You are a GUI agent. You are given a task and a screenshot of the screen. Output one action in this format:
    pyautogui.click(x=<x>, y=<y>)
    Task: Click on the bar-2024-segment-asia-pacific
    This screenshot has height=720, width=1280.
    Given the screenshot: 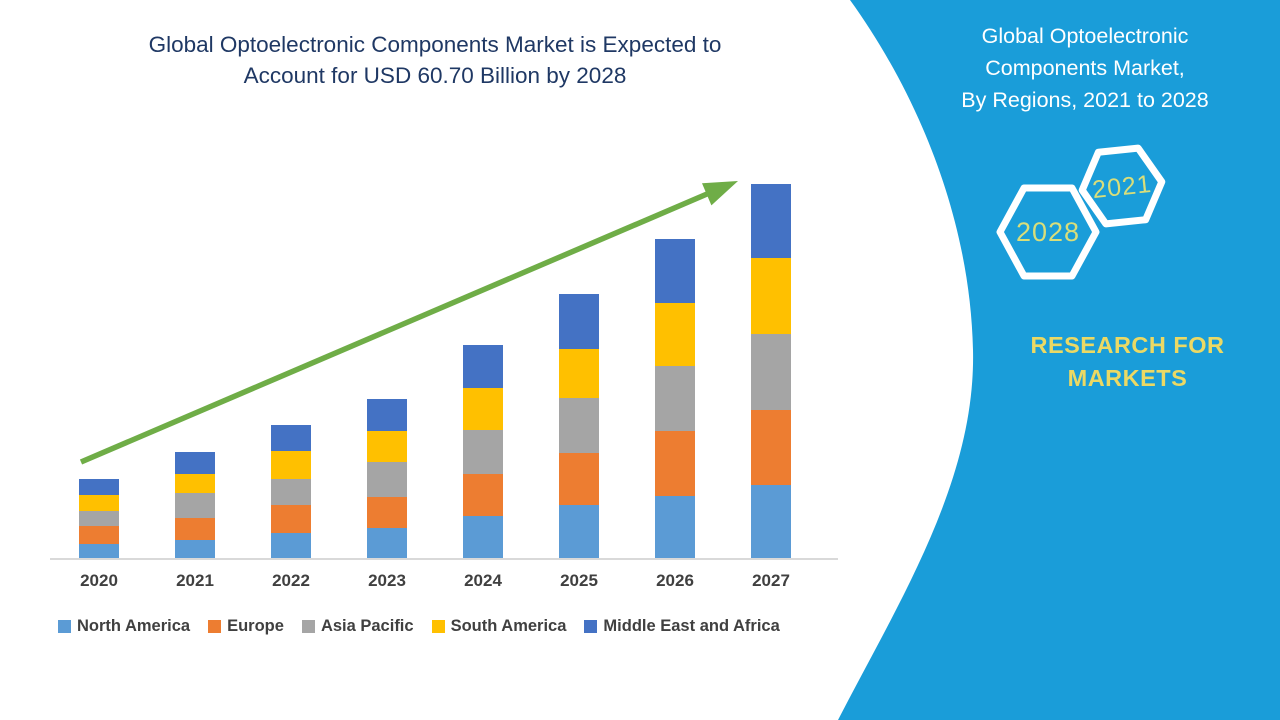 What is the action you would take?
    pyautogui.click(x=483, y=452)
    